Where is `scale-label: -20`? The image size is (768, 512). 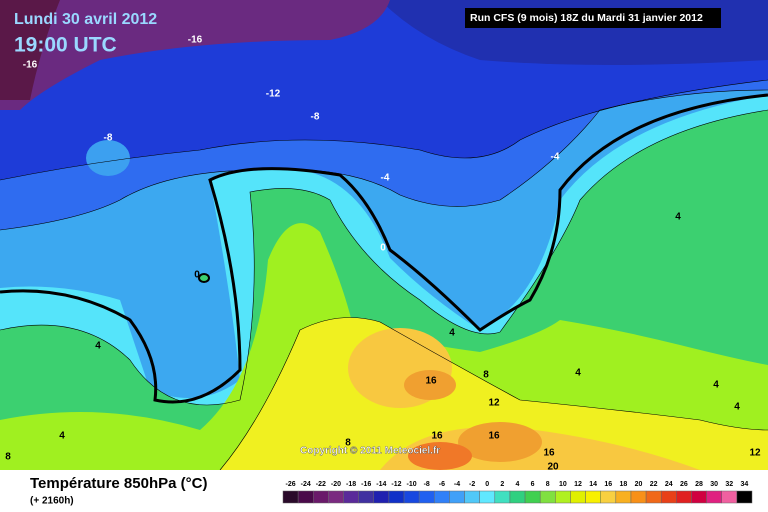 scale-label: -20 is located at coordinates (336, 484).